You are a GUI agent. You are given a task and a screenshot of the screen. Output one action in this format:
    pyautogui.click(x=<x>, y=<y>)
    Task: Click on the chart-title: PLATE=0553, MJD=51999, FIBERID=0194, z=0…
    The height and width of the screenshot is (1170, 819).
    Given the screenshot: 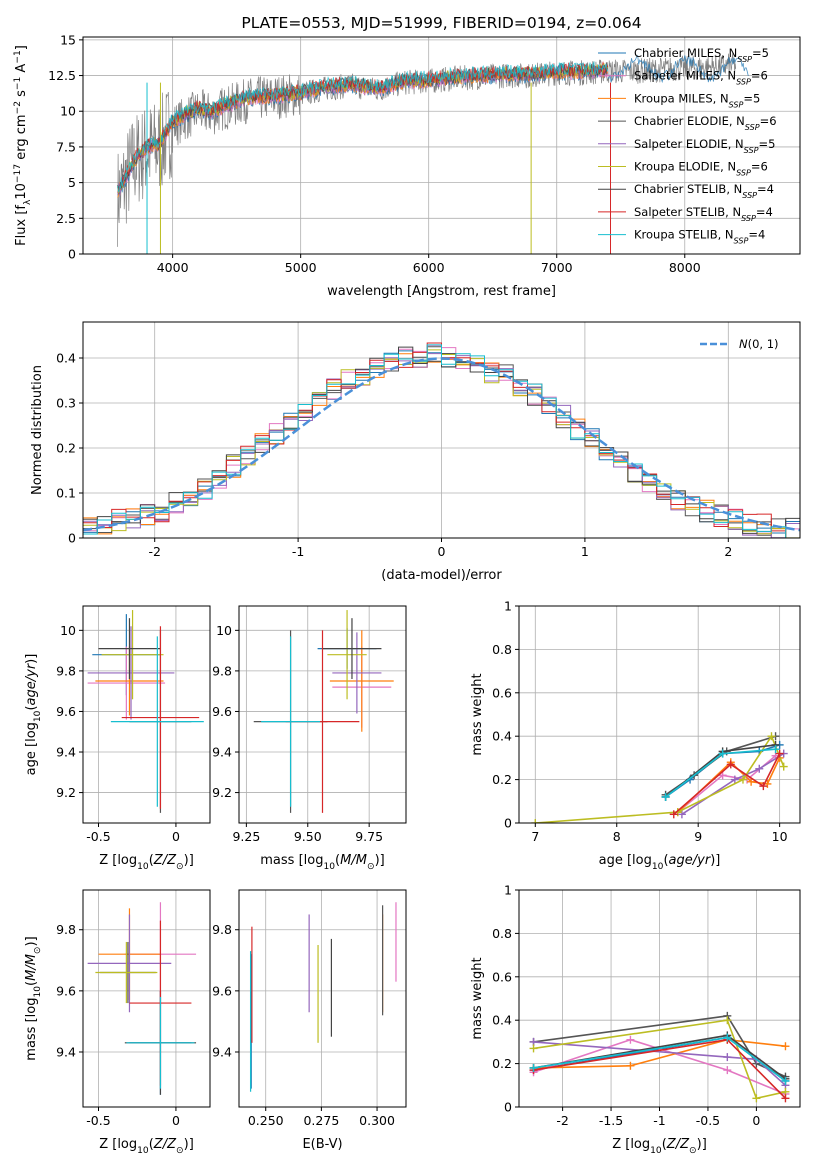 What is the action you would take?
    pyautogui.click(x=441, y=23)
    